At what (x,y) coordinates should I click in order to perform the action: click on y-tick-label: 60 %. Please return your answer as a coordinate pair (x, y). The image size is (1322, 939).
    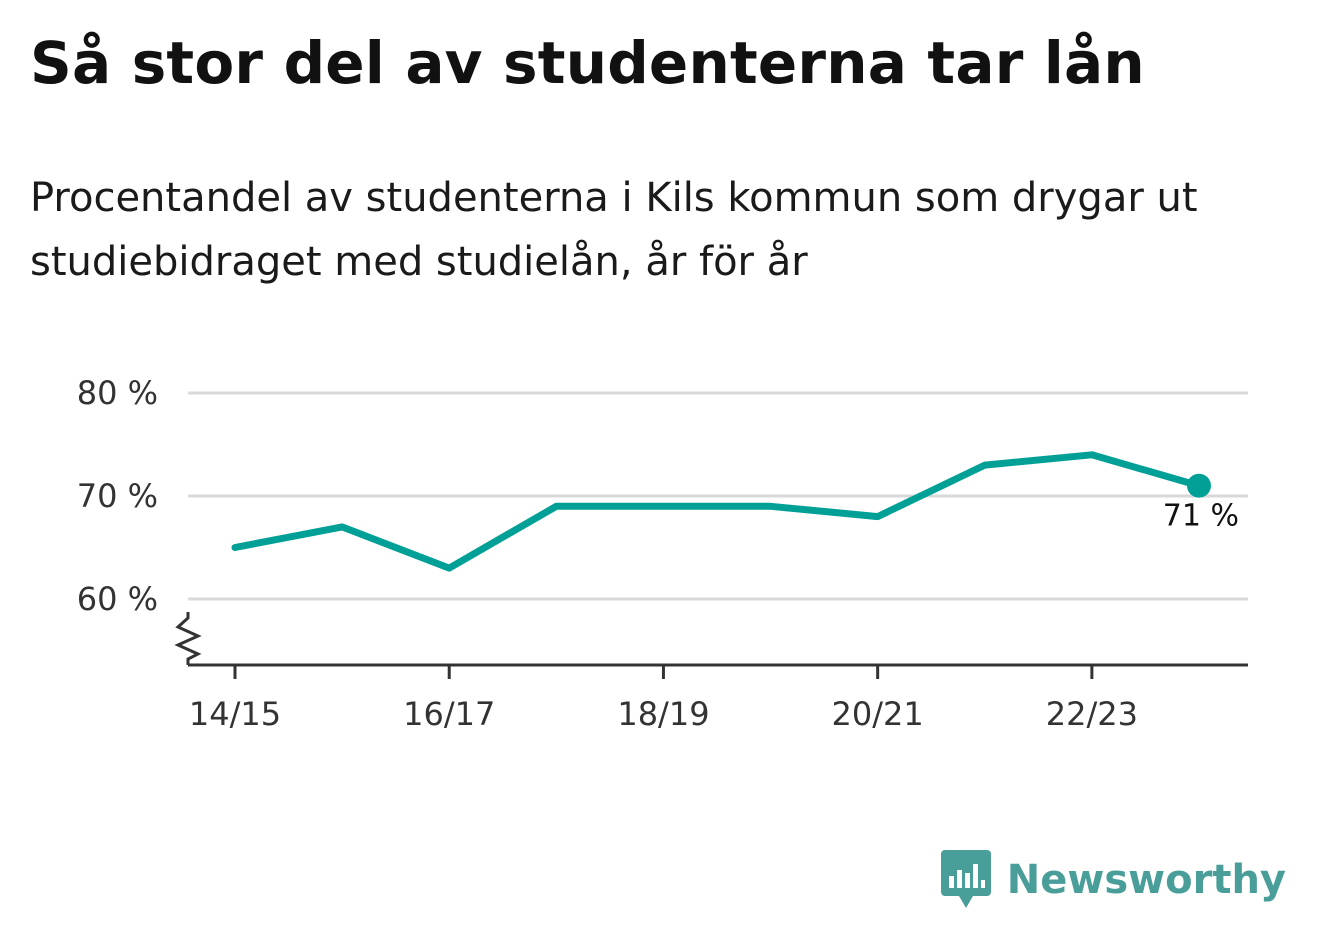
    Looking at the image, I should click on (117, 599).